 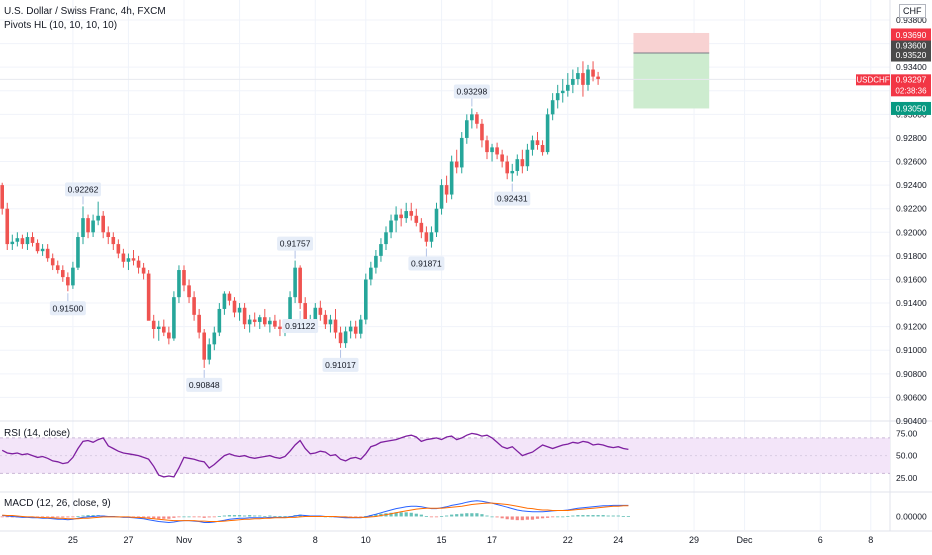 What do you see at coordinates (61, 25) in the screenshot?
I see `pivots-indicator-label: Pivots HL (10, 10, 10, 10)` at bounding box center [61, 25].